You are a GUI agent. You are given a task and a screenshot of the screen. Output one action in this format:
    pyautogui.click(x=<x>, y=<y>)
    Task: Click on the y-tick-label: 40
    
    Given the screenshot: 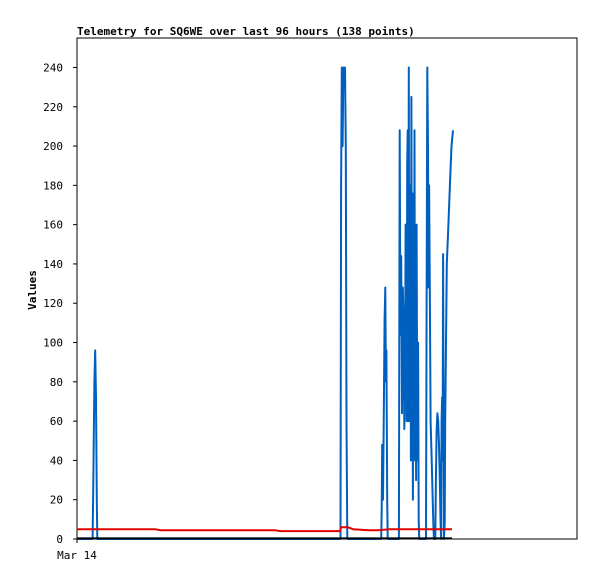 What is the action you would take?
    pyautogui.click(x=56, y=460)
    